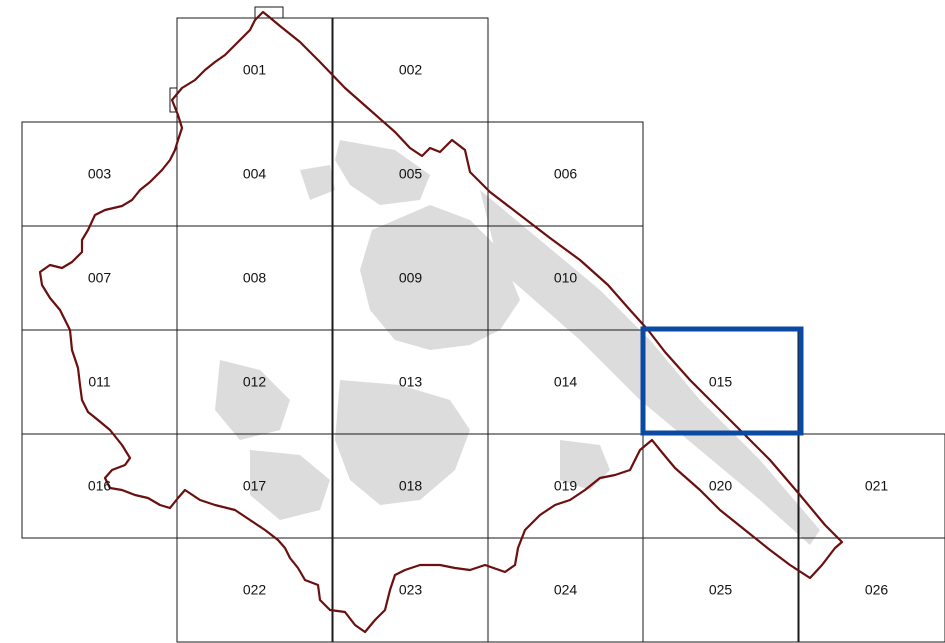 The image size is (945, 643). What do you see at coordinates (566, 382) in the screenshot?
I see `tile-label-014: 014` at bounding box center [566, 382].